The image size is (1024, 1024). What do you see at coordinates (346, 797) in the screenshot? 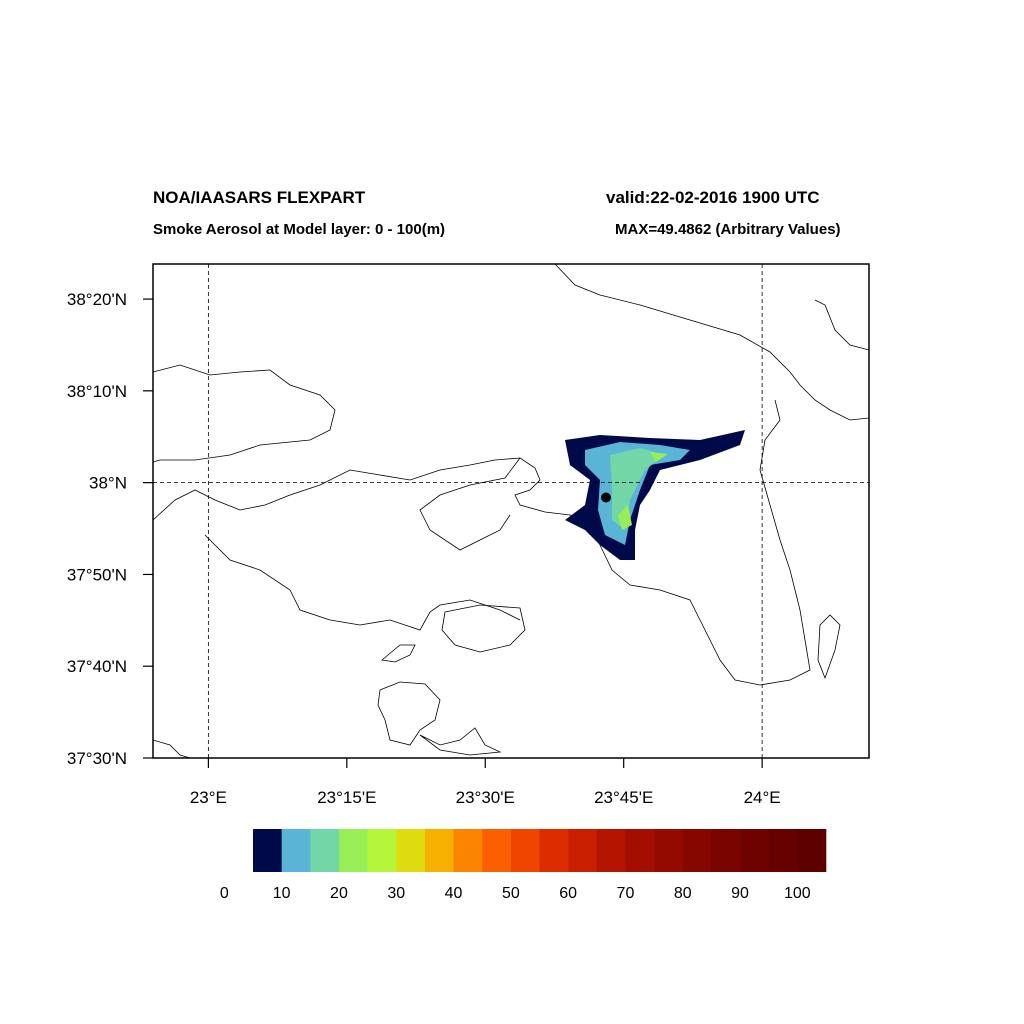
I see `x-tick-label: 23°15'E` at bounding box center [346, 797].